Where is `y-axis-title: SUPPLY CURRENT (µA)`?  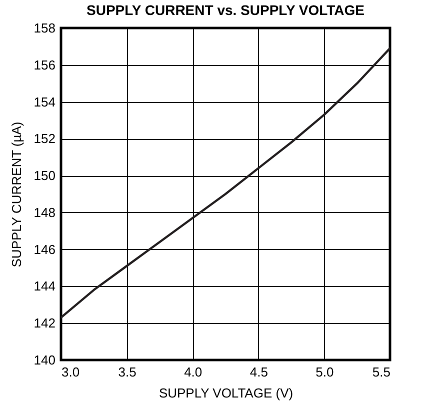
y-axis-title: SUPPLY CURRENT (µA) is located at coordinates (16, 195).